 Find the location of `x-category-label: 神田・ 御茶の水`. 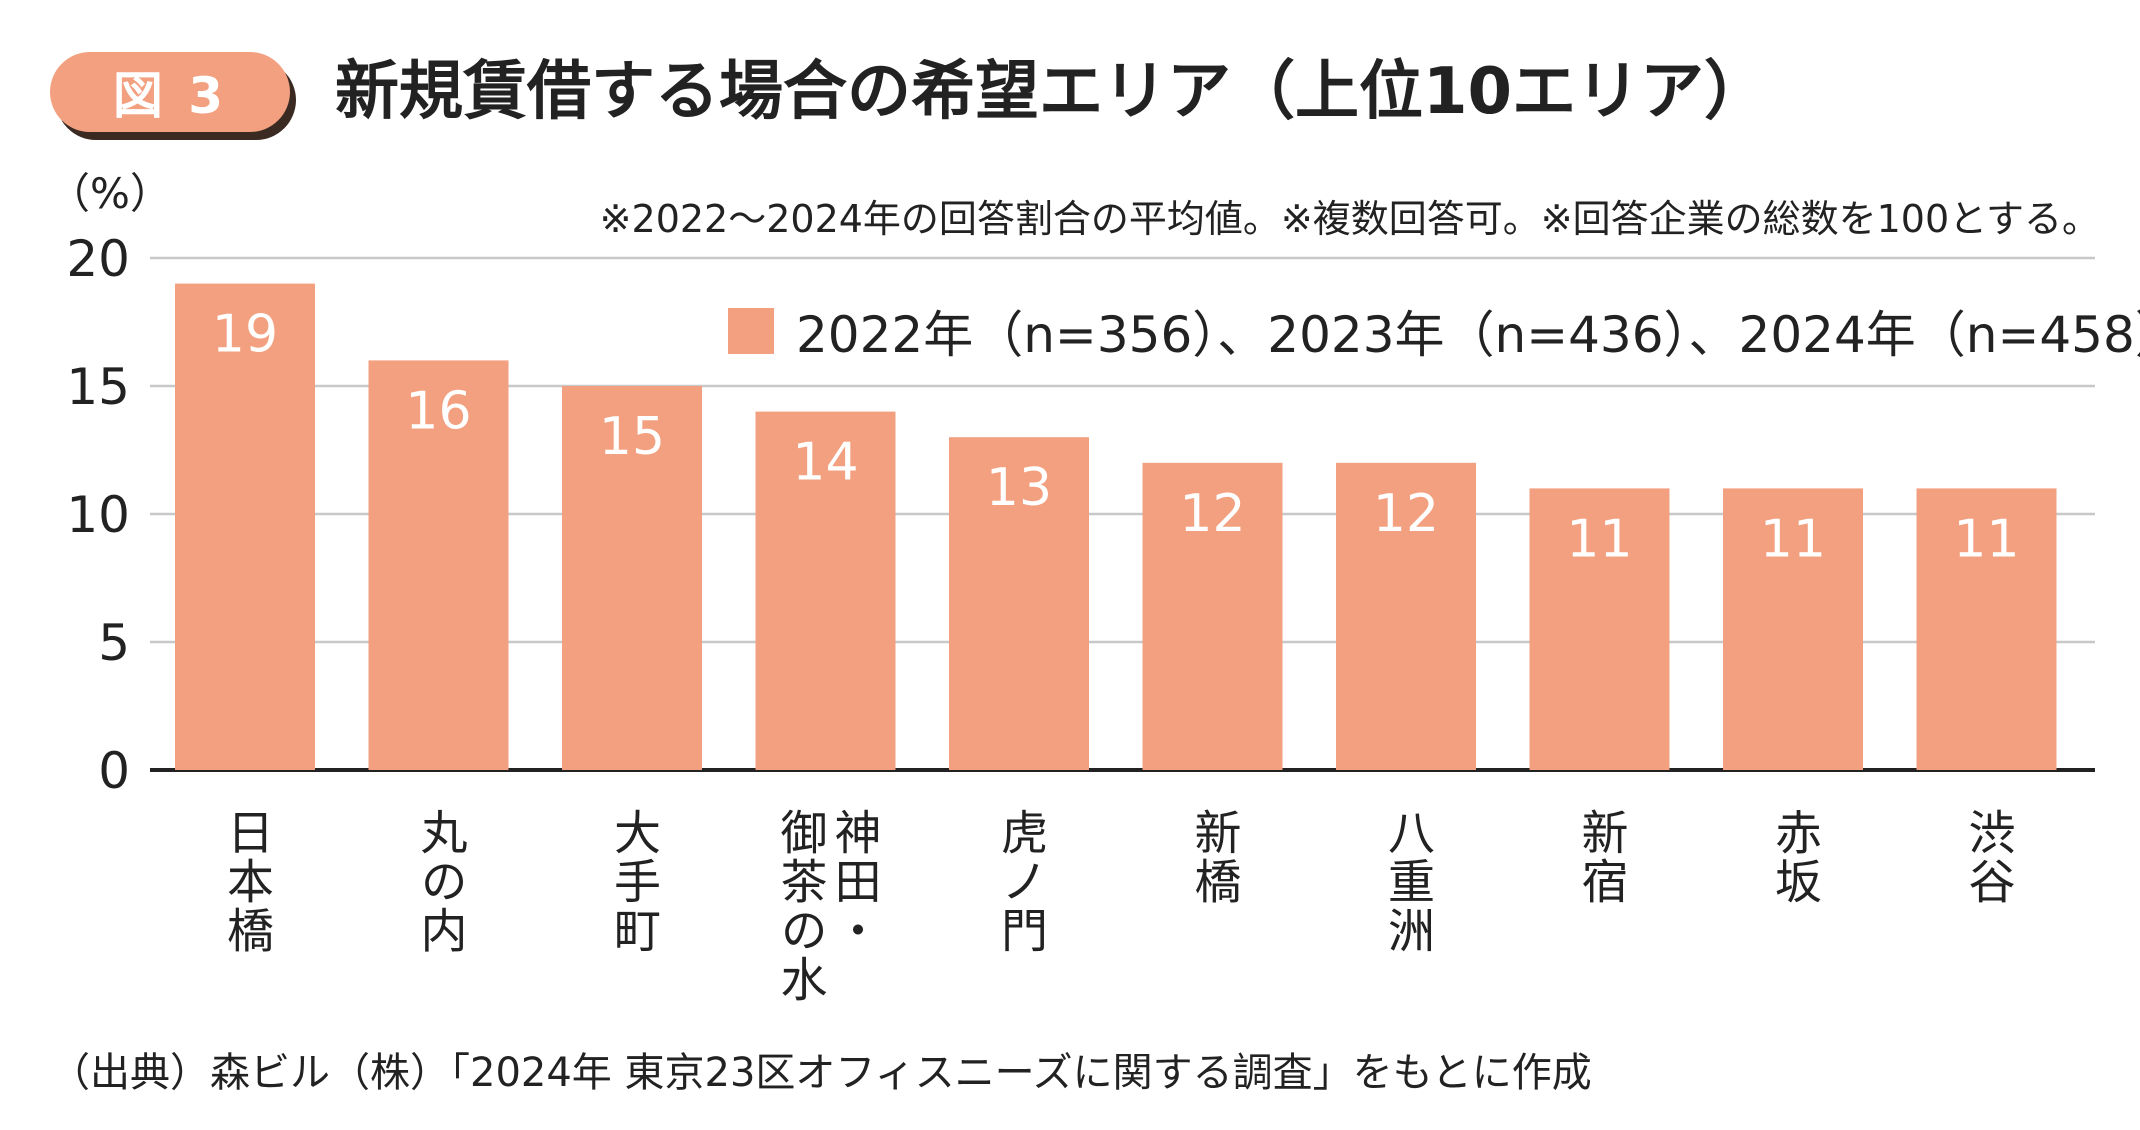

x-category-label: 神田・ 御茶の水 is located at coordinates (826, 906).